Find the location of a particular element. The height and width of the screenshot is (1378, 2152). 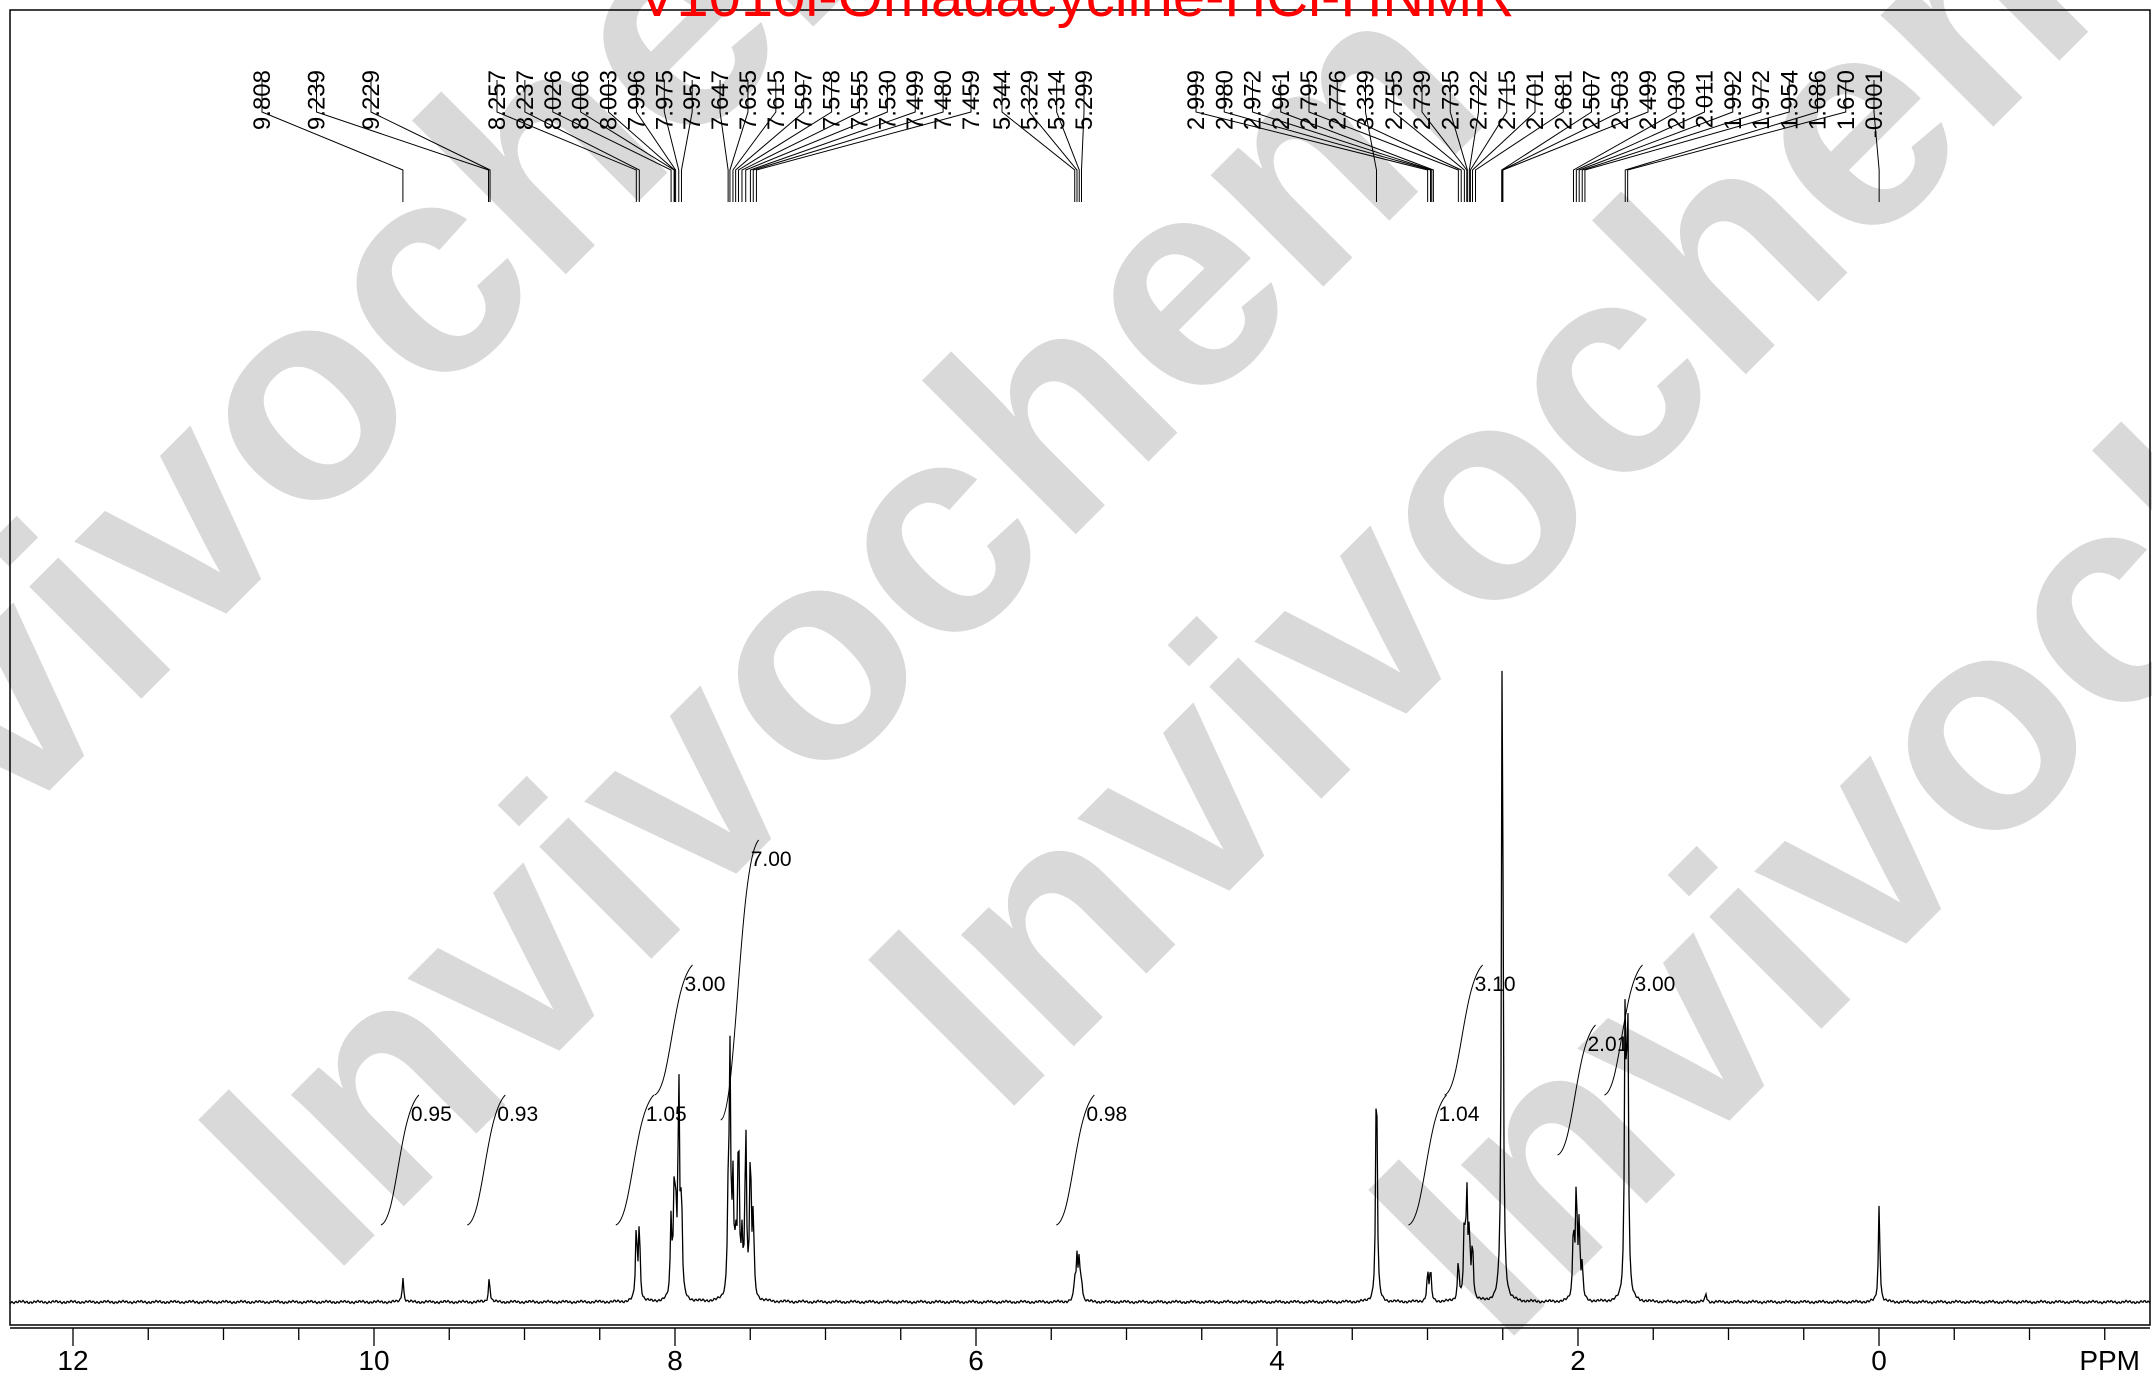

integration-label: 7.00 is located at coordinates (771, 859).